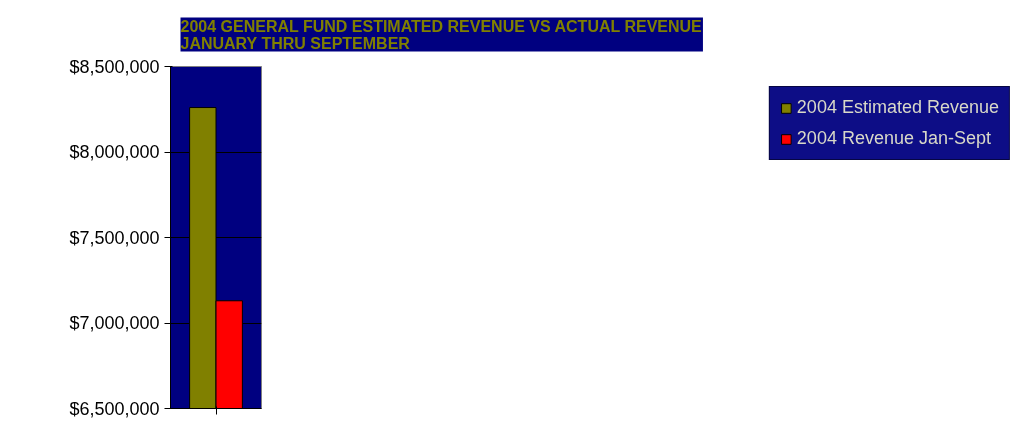  I want to click on y-tick-label: $6,500,000, so click(114, 408).